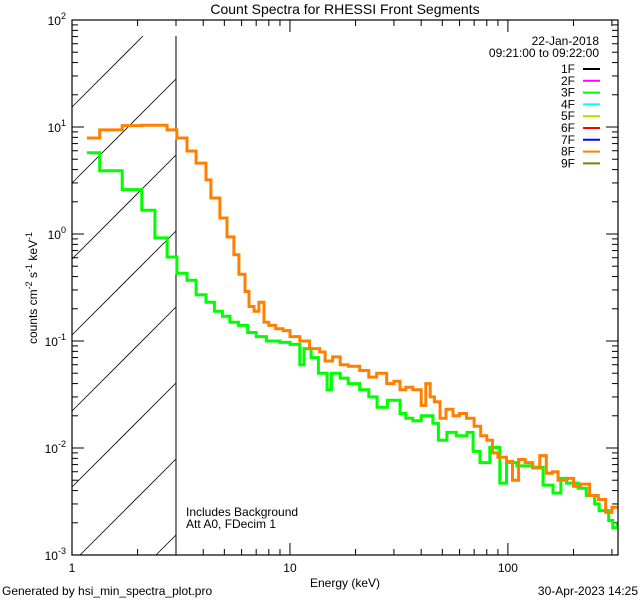 This screenshot has width=640, height=600. What do you see at coordinates (588, 591) in the screenshot?
I see `footer-timestamp: 30-Apr-2023 14:25` at bounding box center [588, 591].